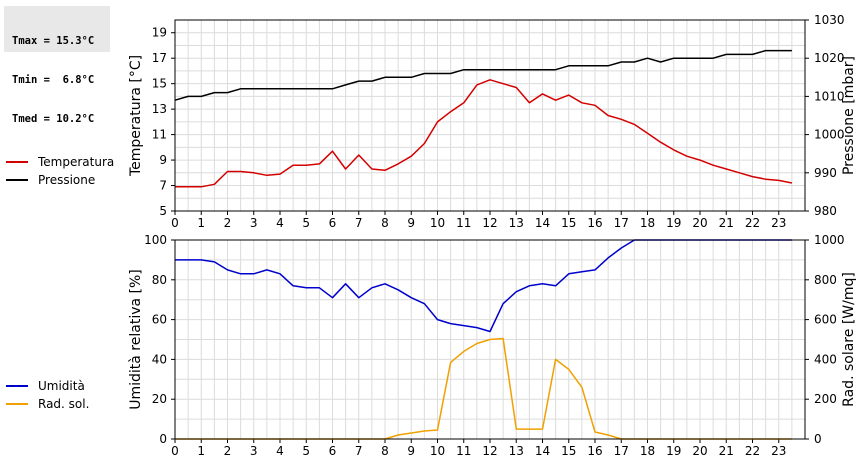  What do you see at coordinates (53, 119) in the screenshot?
I see `tmed-label: Tmed = 10.2°C` at bounding box center [53, 119].